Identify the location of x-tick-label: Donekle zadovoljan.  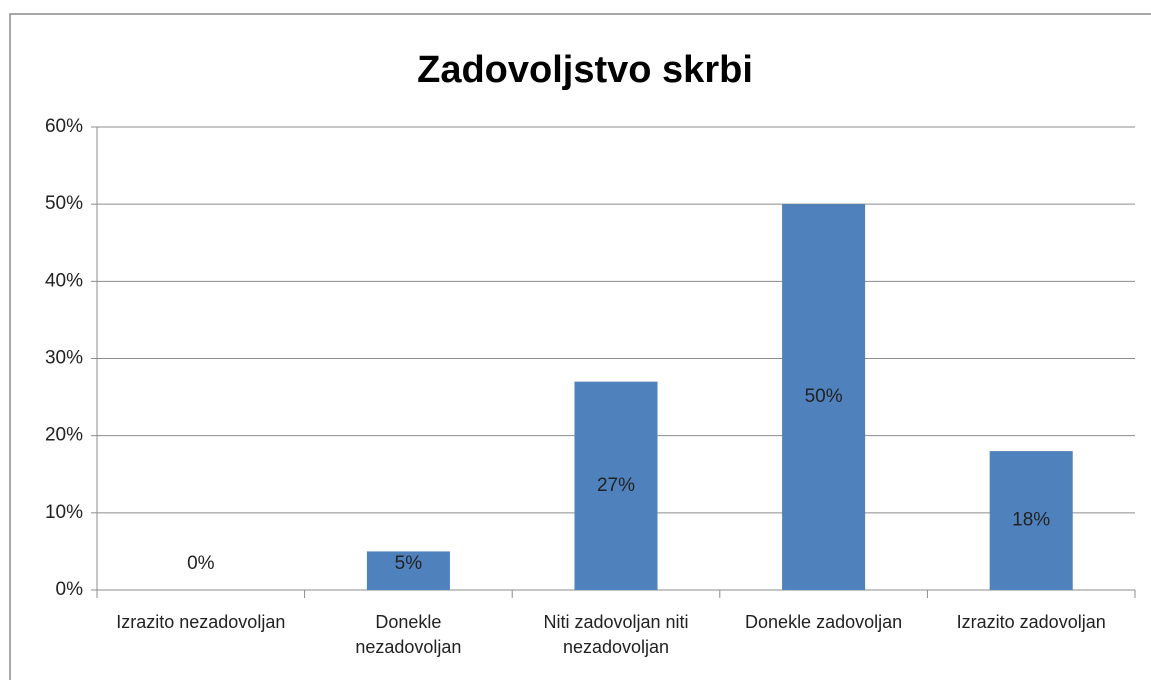
(824, 622).